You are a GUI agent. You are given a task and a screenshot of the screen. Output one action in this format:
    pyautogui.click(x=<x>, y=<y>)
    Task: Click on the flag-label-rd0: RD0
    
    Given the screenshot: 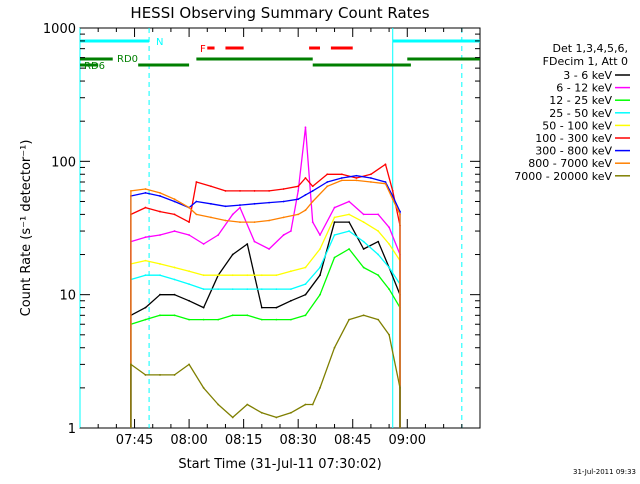 What is the action you would take?
    pyautogui.click(x=127, y=59)
    